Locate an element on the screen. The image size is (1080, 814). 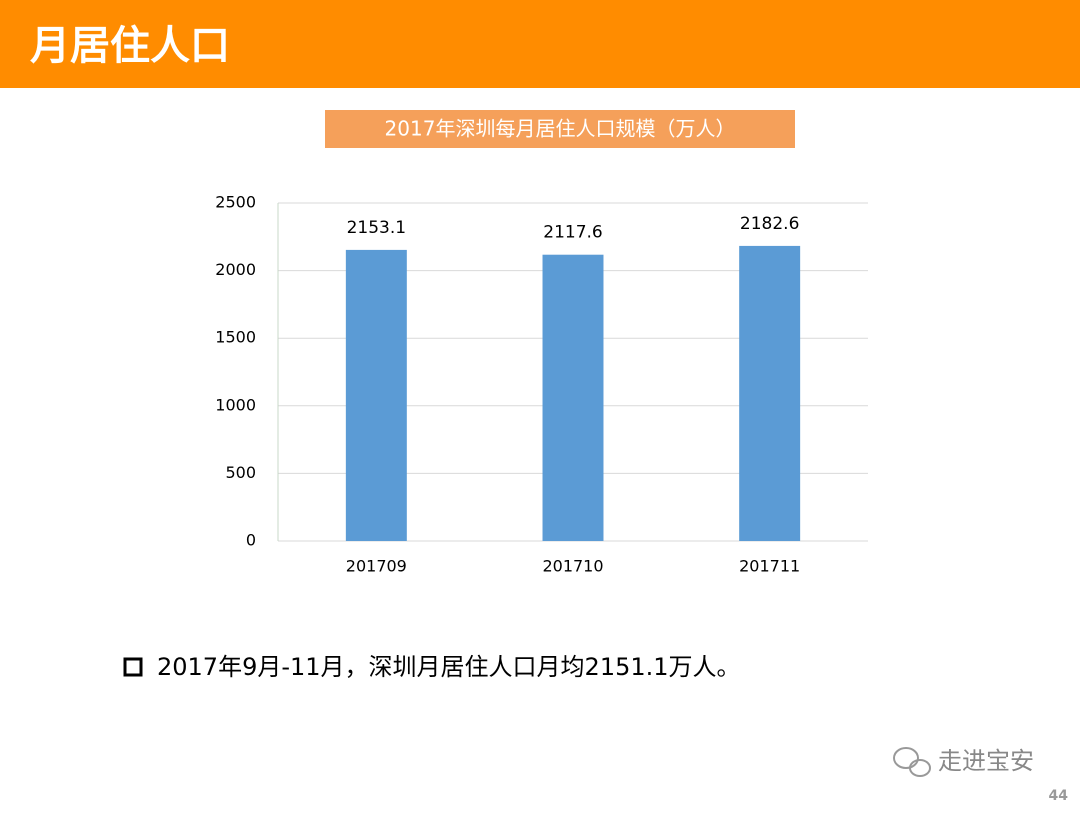
data-label: 2153.1 is located at coordinates (376, 228).